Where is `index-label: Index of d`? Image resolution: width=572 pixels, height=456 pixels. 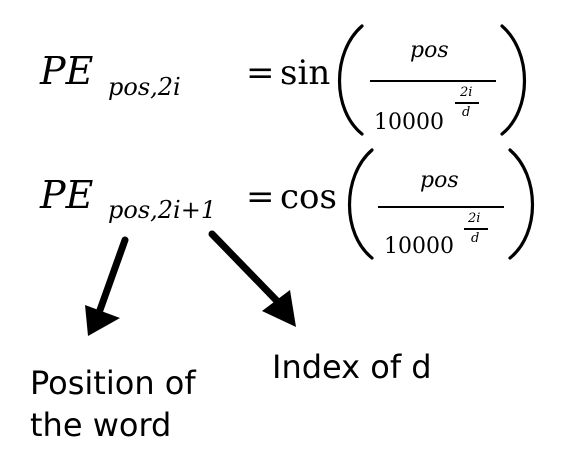 index-label: Index of d is located at coordinates (352, 367).